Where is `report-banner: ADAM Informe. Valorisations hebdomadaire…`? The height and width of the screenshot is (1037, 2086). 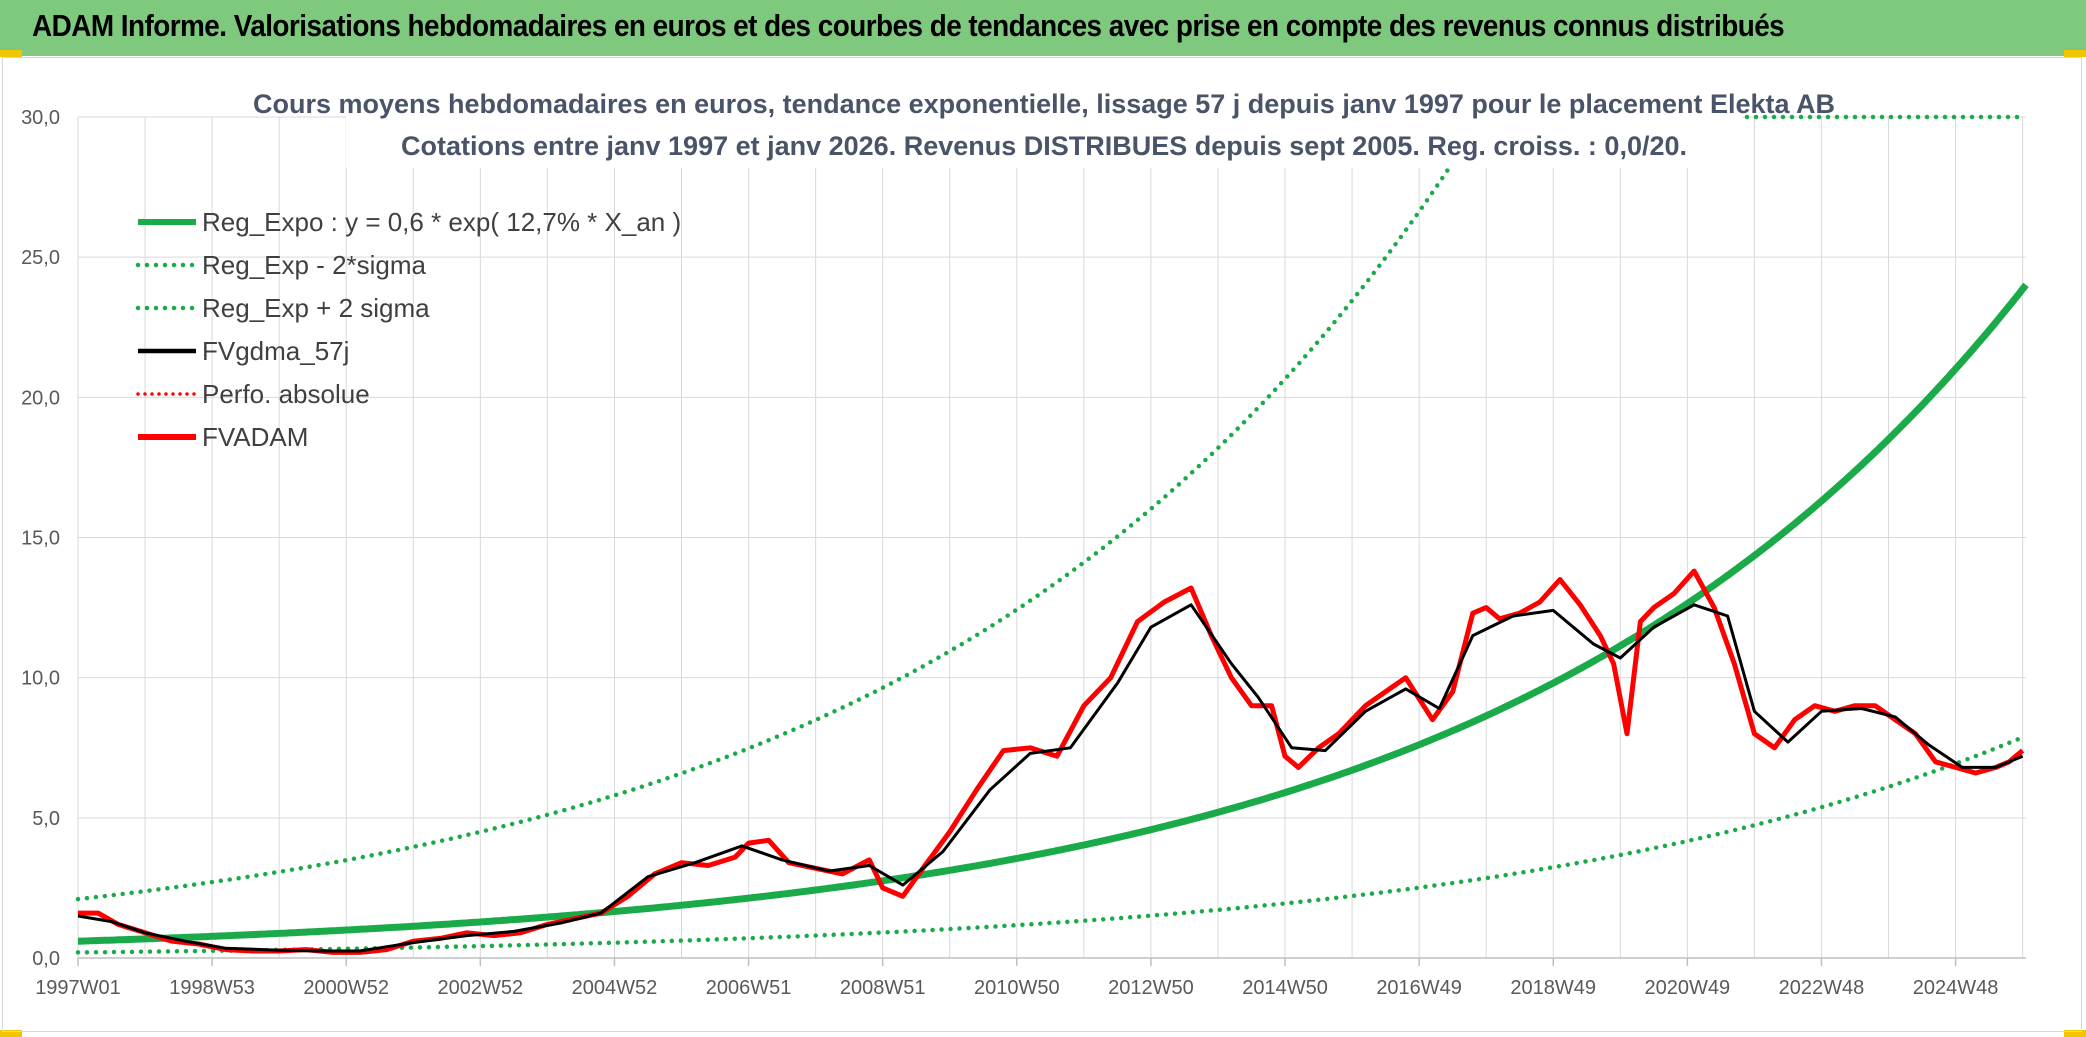
report-banner: ADAM Informe. Valorisations hebdomadaire… is located at coordinates (1043, 28).